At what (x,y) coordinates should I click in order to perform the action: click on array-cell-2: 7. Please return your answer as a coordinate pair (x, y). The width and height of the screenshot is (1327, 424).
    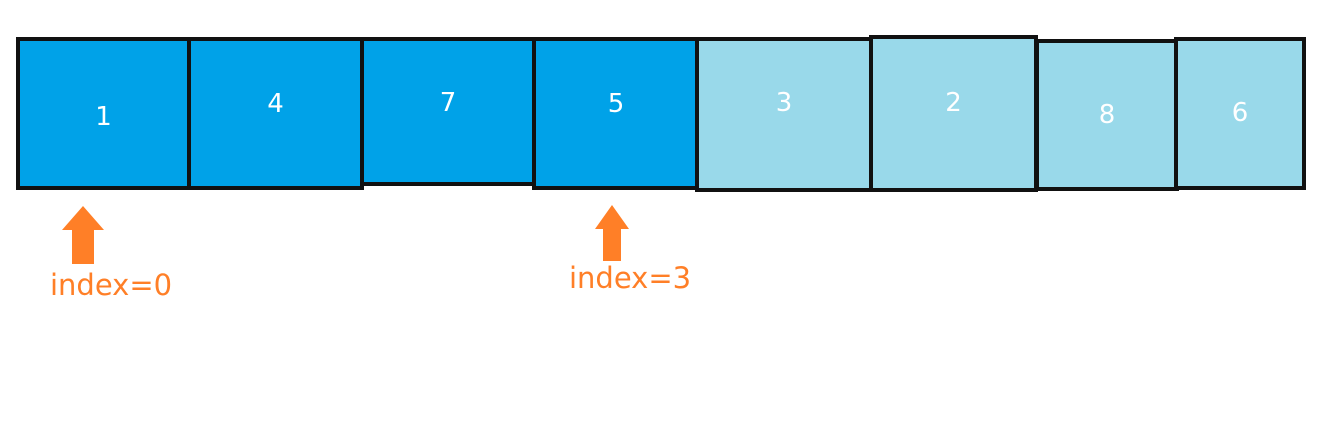
    Looking at the image, I should click on (448, 111).